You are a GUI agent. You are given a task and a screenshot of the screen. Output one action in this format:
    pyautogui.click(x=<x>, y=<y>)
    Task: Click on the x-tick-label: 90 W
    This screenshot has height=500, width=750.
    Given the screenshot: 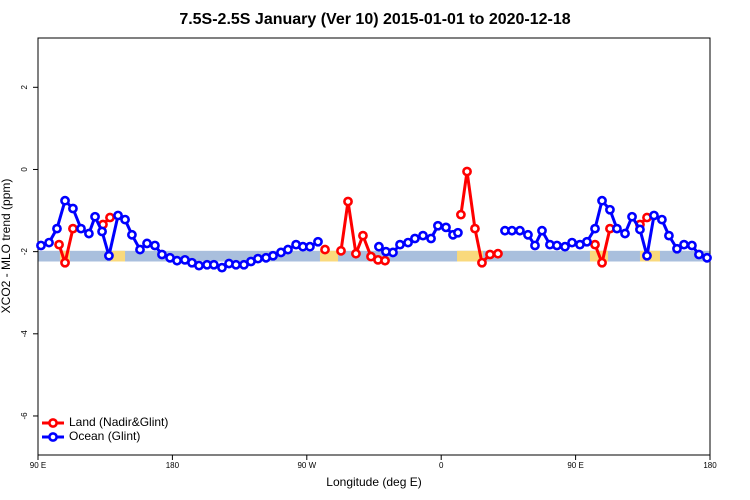 What is the action you would take?
    pyautogui.click(x=306, y=465)
    